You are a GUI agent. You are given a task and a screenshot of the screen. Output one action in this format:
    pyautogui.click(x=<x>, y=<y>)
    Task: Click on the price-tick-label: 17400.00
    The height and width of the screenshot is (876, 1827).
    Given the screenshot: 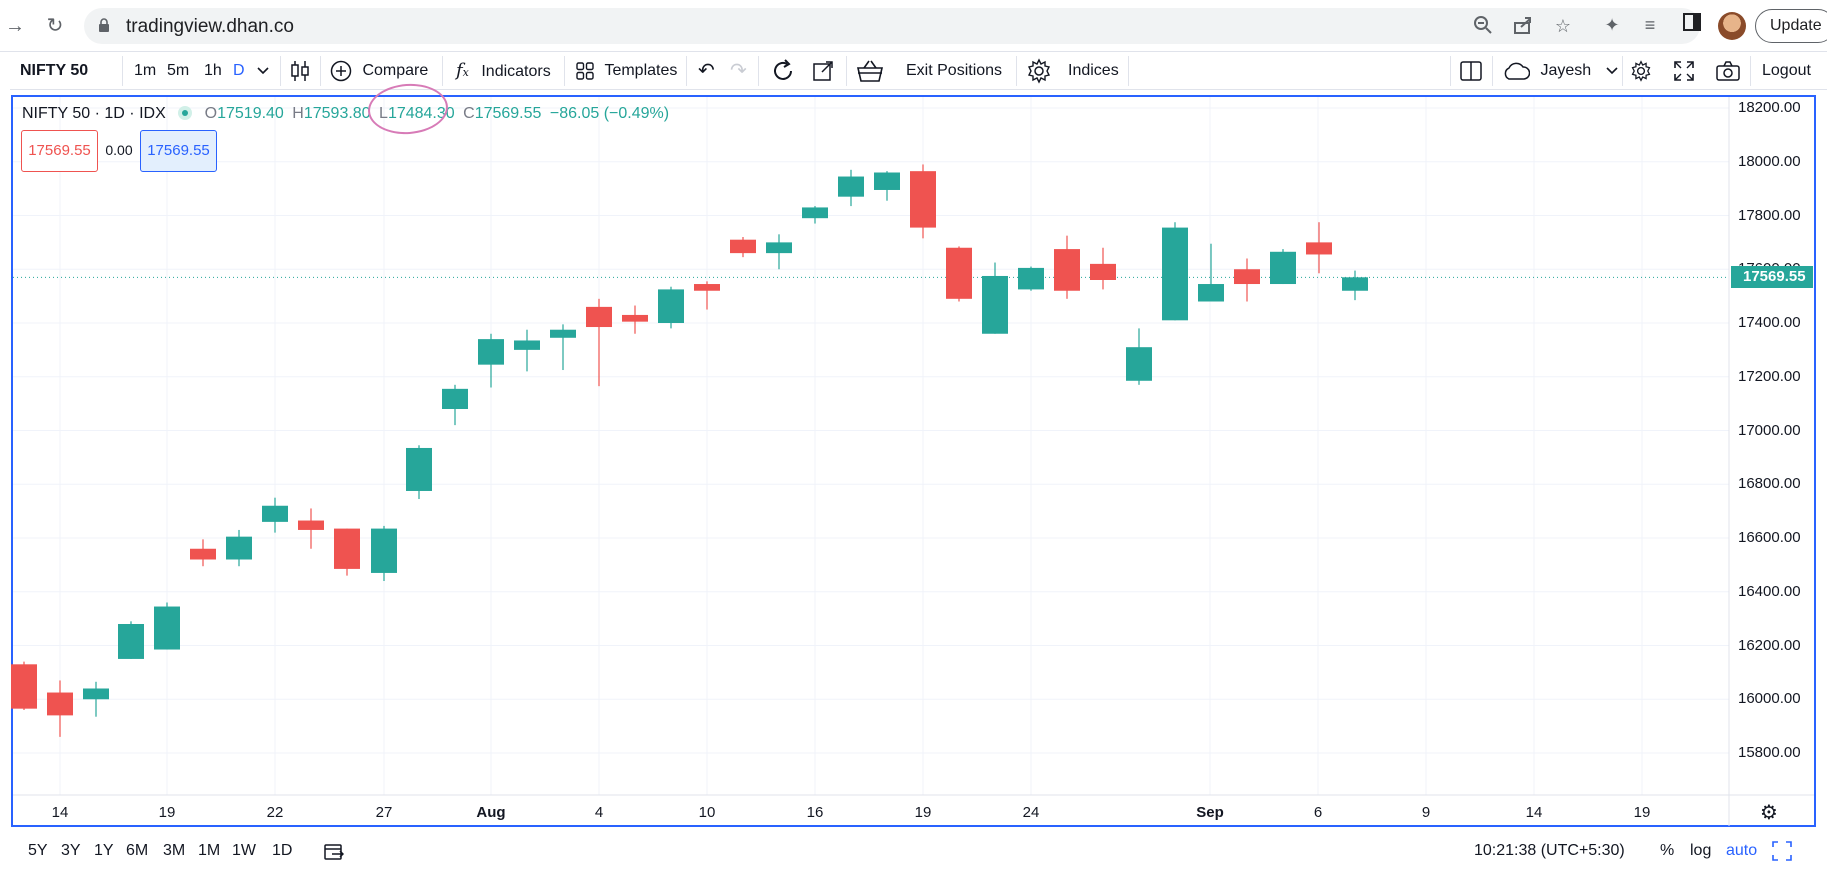 What is the action you would take?
    pyautogui.click(x=1769, y=322)
    